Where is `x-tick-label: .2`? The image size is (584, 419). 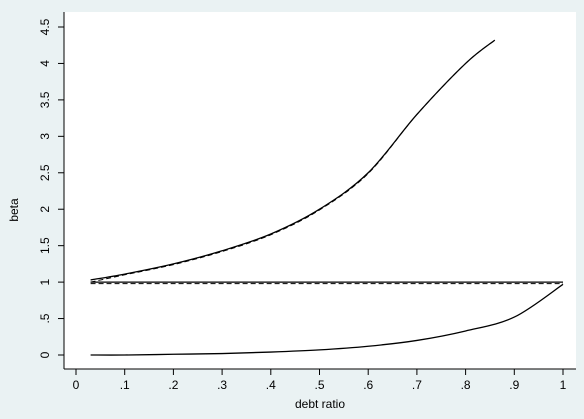 x-tick-label: .2 is located at coordinates (173, 385).